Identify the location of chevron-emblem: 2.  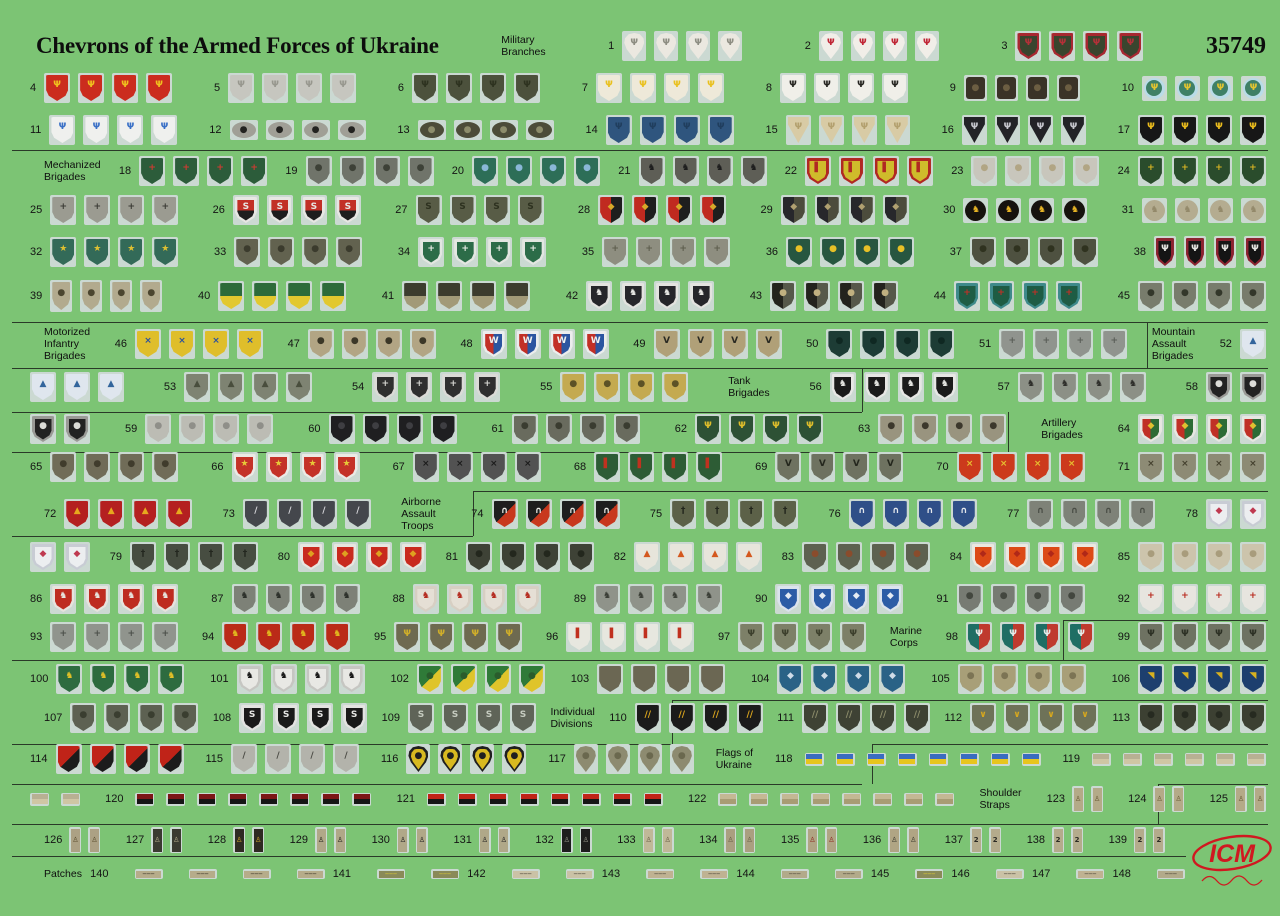
(1140, 839).